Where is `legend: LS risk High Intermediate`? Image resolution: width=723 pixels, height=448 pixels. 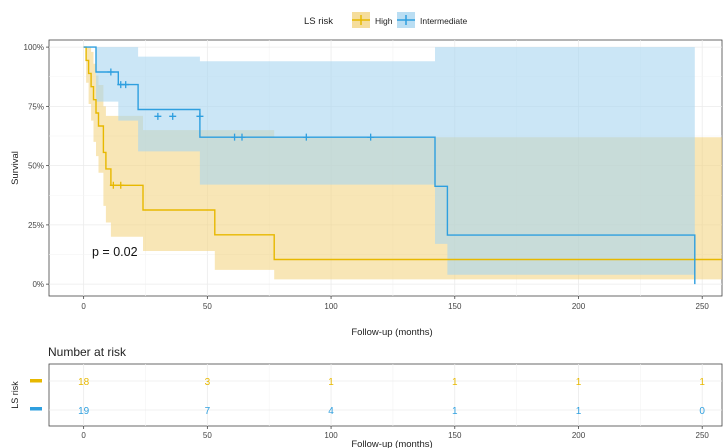
legend: LS risk High Intermediate is located at coordinates (386, 20).